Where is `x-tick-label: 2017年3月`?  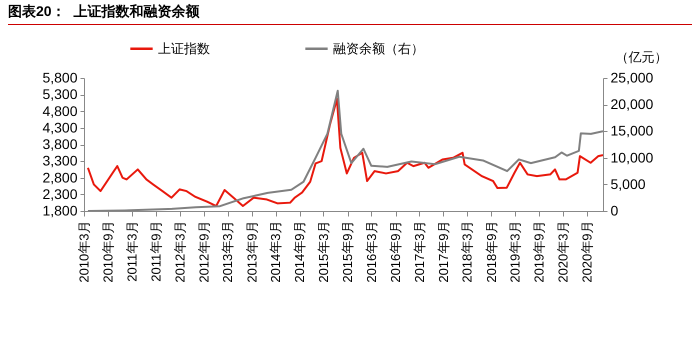 x-tick-label: 2017年3月 is located at coordinates (419, 251).